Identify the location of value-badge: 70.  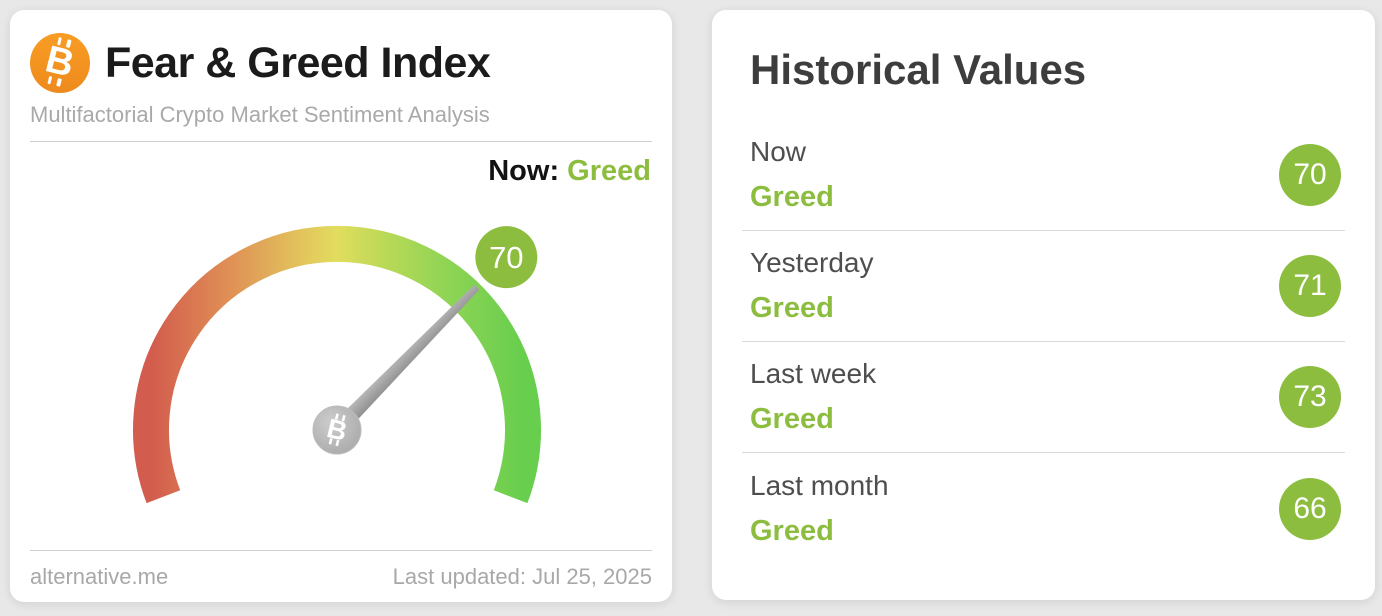
(1310, 175).